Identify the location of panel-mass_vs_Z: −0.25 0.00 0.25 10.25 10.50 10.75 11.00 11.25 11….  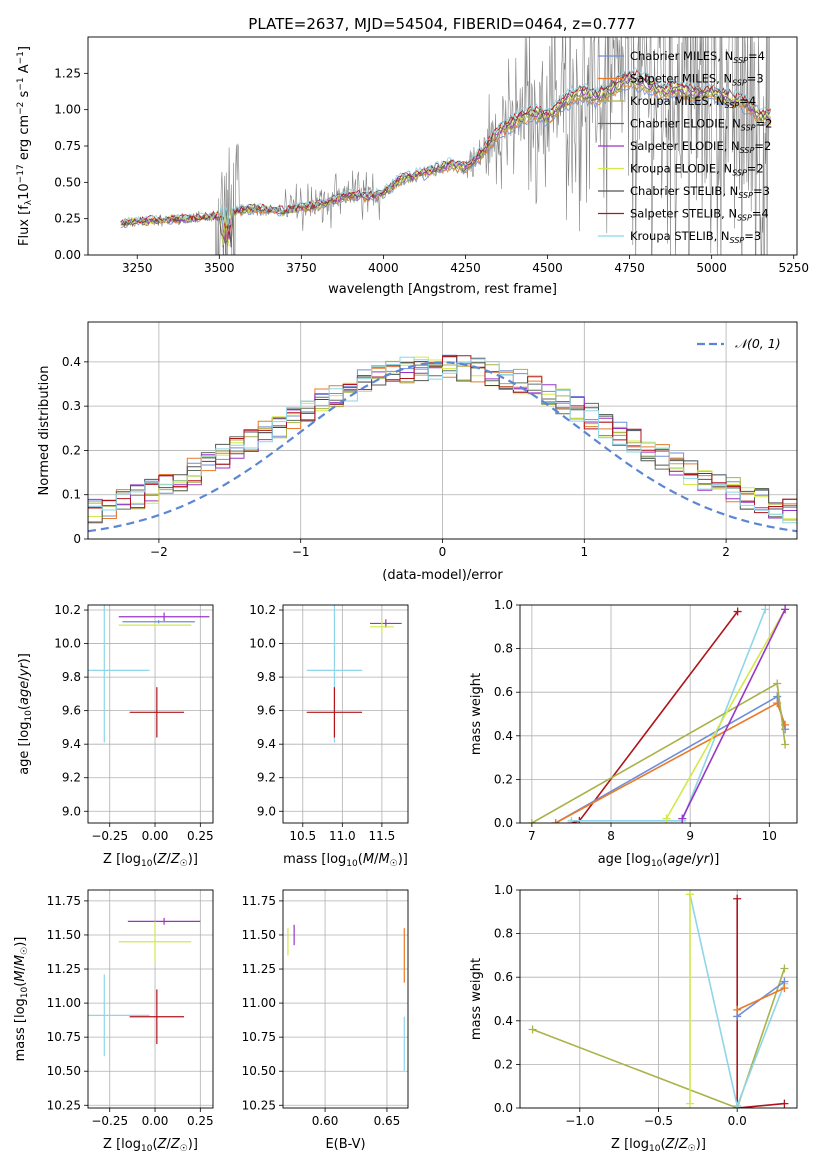
(113, 1021).